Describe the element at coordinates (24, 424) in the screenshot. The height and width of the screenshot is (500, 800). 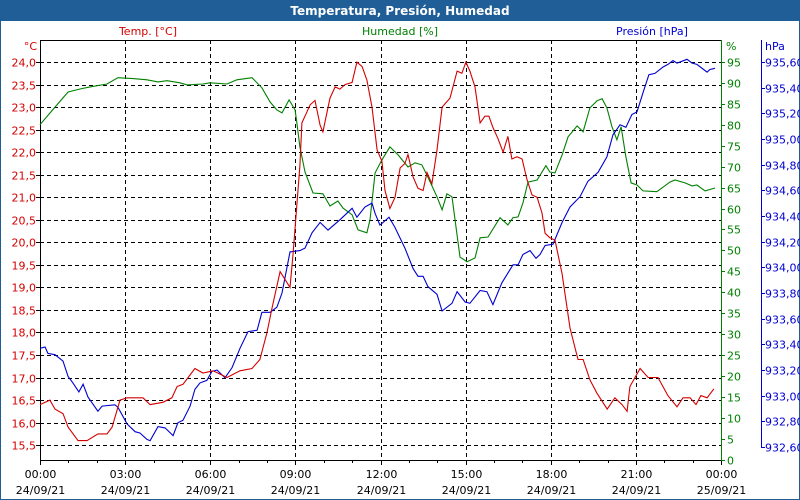
I see `temp-tick-label: 16,0` at that location.